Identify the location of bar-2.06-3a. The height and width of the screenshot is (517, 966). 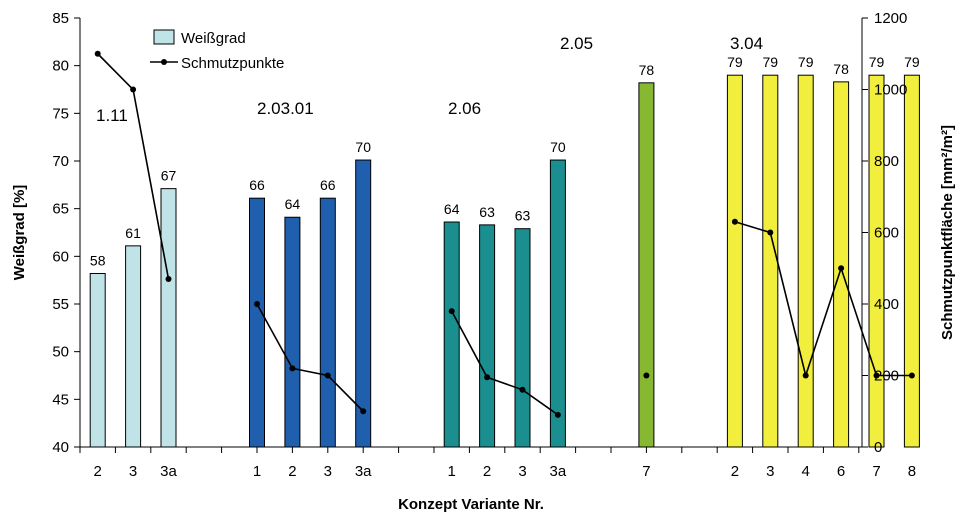
(557, 303).